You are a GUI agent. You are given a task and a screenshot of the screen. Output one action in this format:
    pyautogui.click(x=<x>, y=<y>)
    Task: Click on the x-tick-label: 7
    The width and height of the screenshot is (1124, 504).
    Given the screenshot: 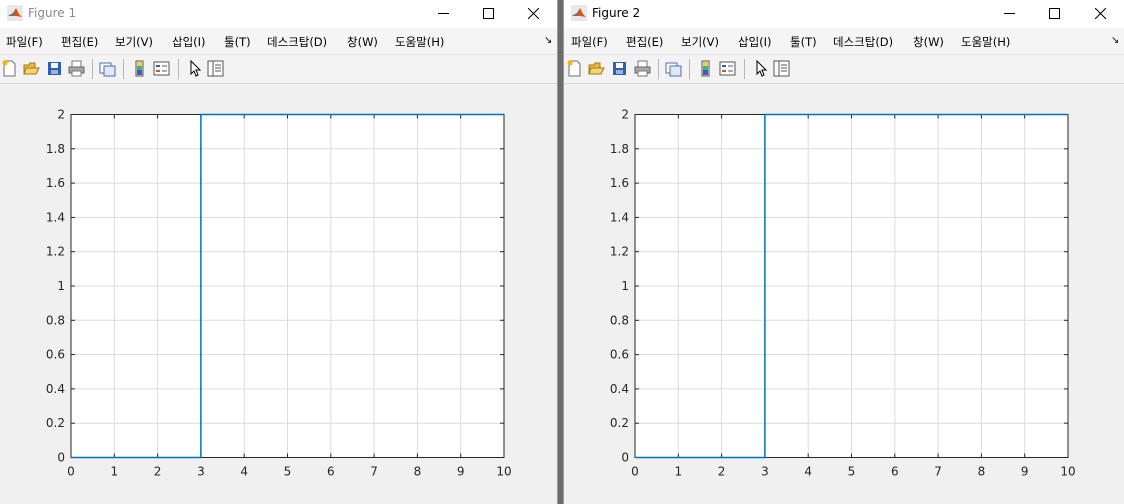 What is the action you would take?
    pyautogui.click(x=374, y=472)
    